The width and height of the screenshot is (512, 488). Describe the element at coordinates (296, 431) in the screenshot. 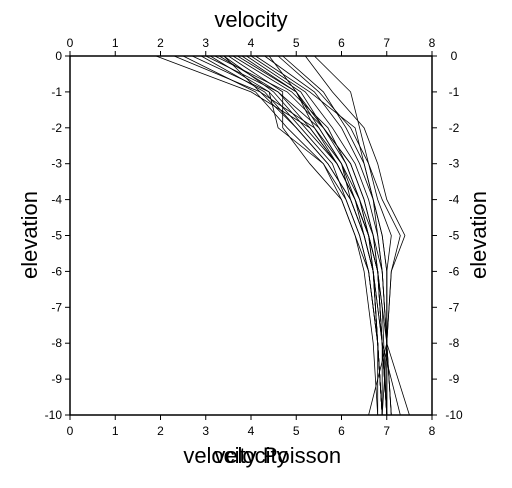

I see `x-bottom-tick-label-5: 5` at that location.